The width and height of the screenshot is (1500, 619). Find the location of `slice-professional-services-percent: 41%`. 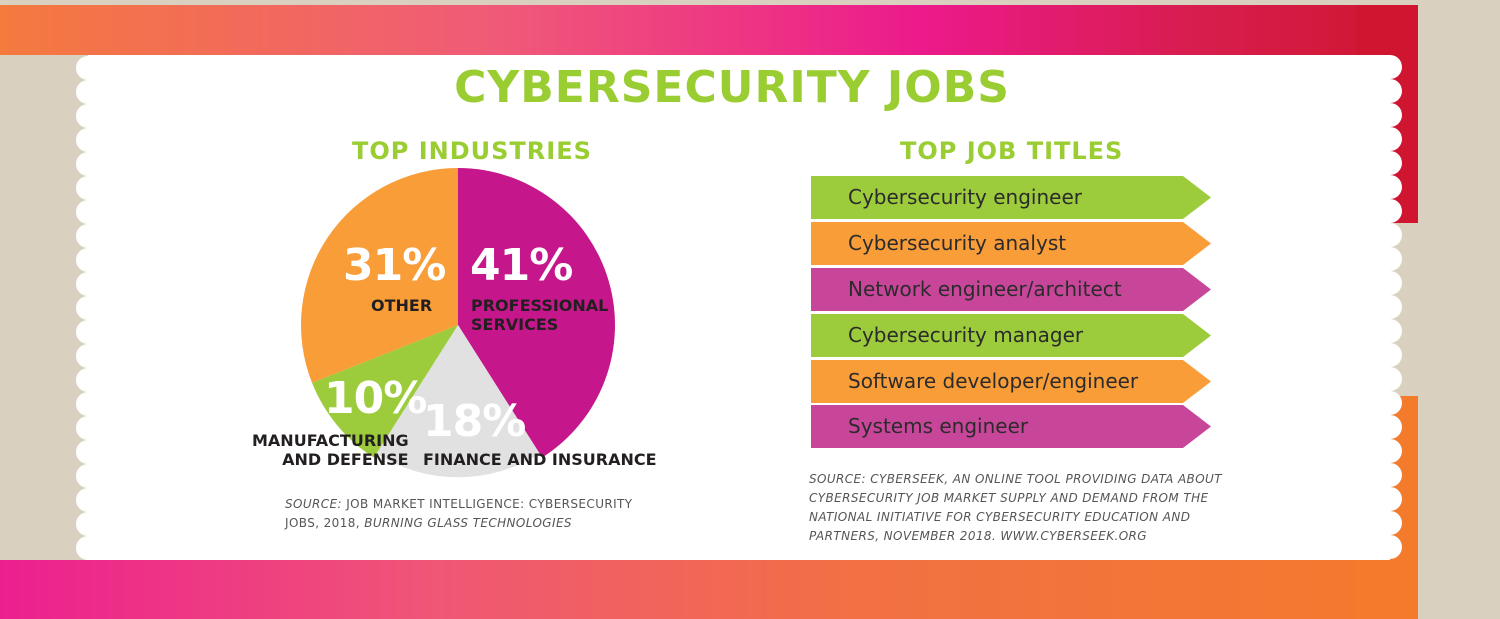

slice-professional-services-percent: 41% is located at coordinates (521, 265).